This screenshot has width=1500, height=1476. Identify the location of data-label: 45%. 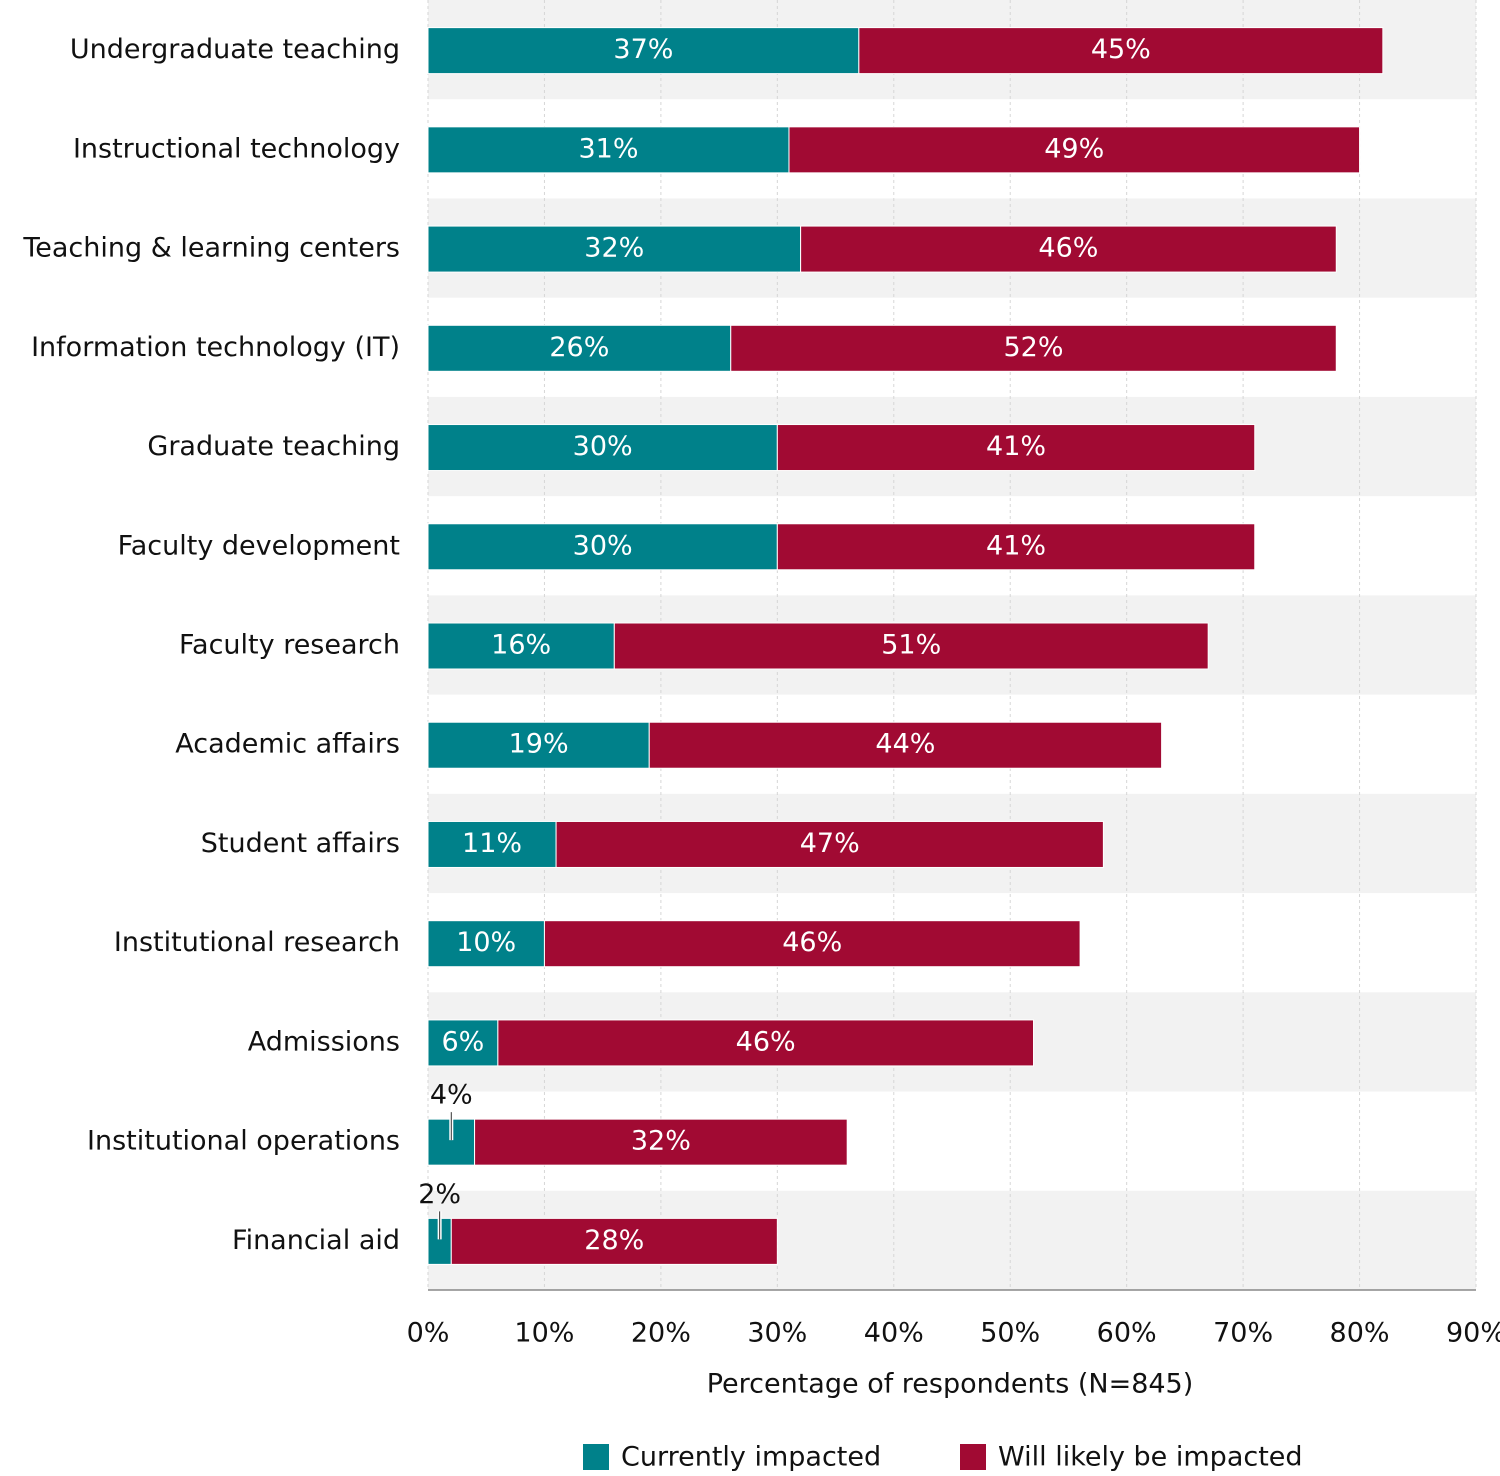
(1121, 49).